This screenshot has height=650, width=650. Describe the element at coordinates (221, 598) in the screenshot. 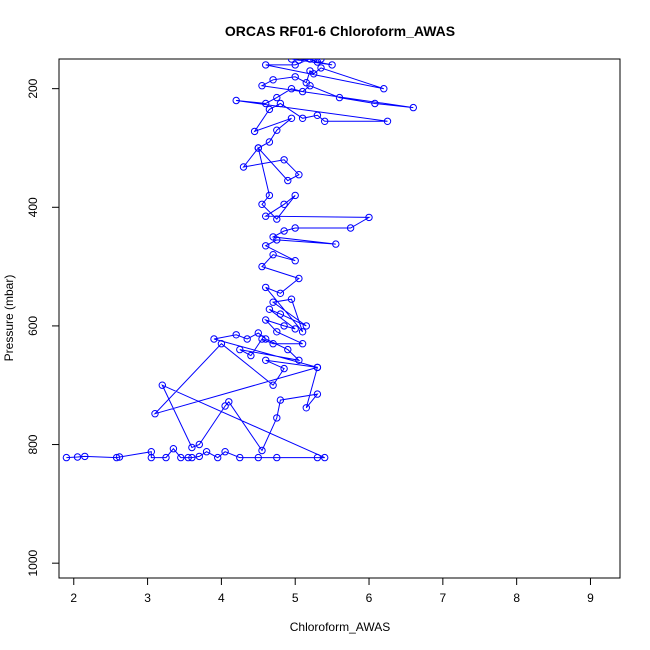

I see `x-tick-label: 4` at that location.